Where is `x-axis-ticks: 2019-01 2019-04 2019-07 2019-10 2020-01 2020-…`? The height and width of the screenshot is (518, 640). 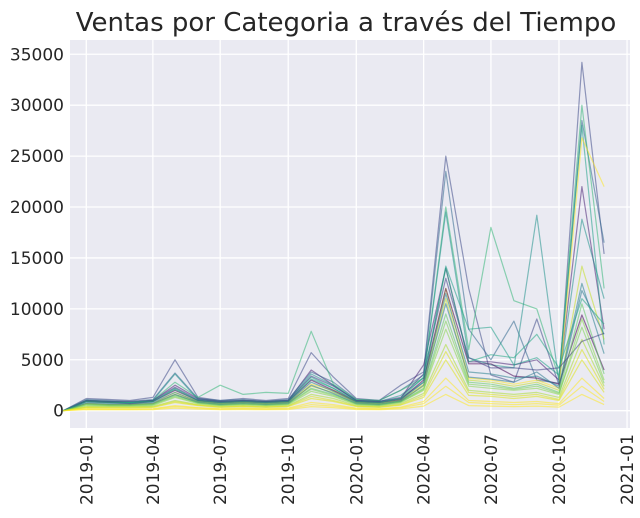
x-axis-ticks: 2019-01 2019-04 2019-07 2019-10 2020-01 2020-… is located at coordinates (357, 469).